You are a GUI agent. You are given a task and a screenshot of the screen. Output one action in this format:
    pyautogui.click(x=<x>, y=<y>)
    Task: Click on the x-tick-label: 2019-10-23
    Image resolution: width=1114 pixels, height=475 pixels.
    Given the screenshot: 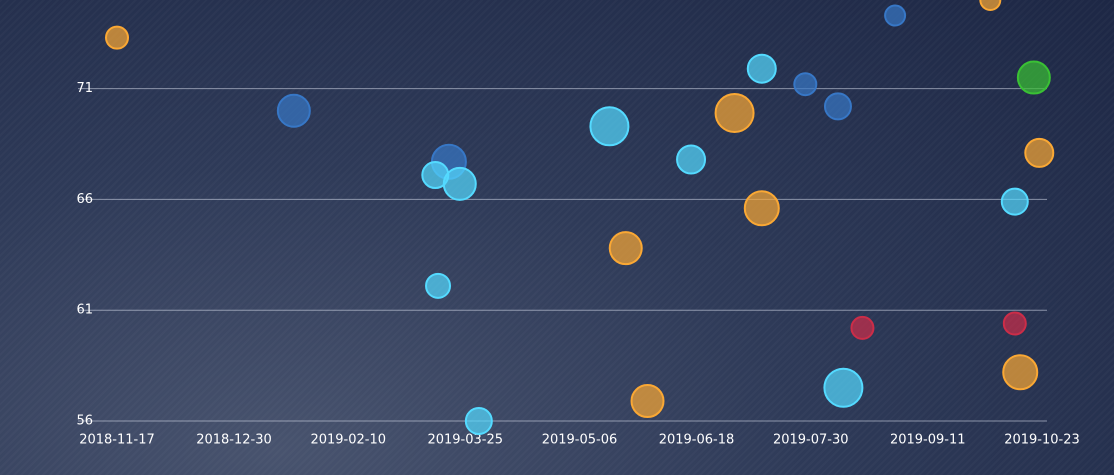 What is the action you would take?
    pyautogui.click(x=1042, y=440)
    